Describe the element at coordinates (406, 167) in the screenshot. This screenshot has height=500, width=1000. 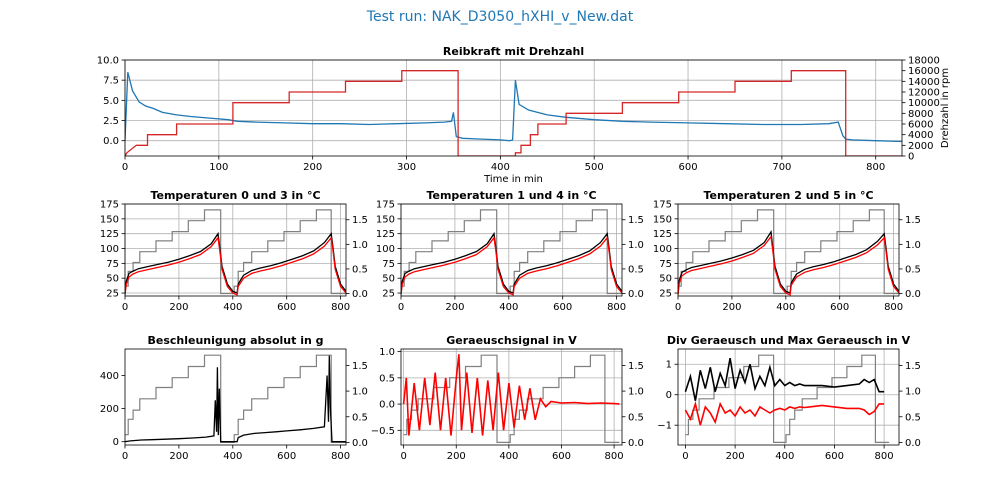
I see `x-tick-label: 300` at that location.